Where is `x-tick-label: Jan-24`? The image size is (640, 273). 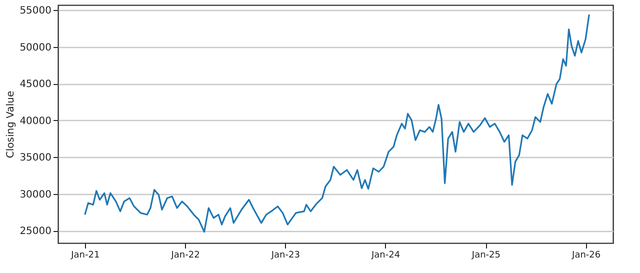 x-tick-label: Jan-24 is located at coordinates (385, 255).